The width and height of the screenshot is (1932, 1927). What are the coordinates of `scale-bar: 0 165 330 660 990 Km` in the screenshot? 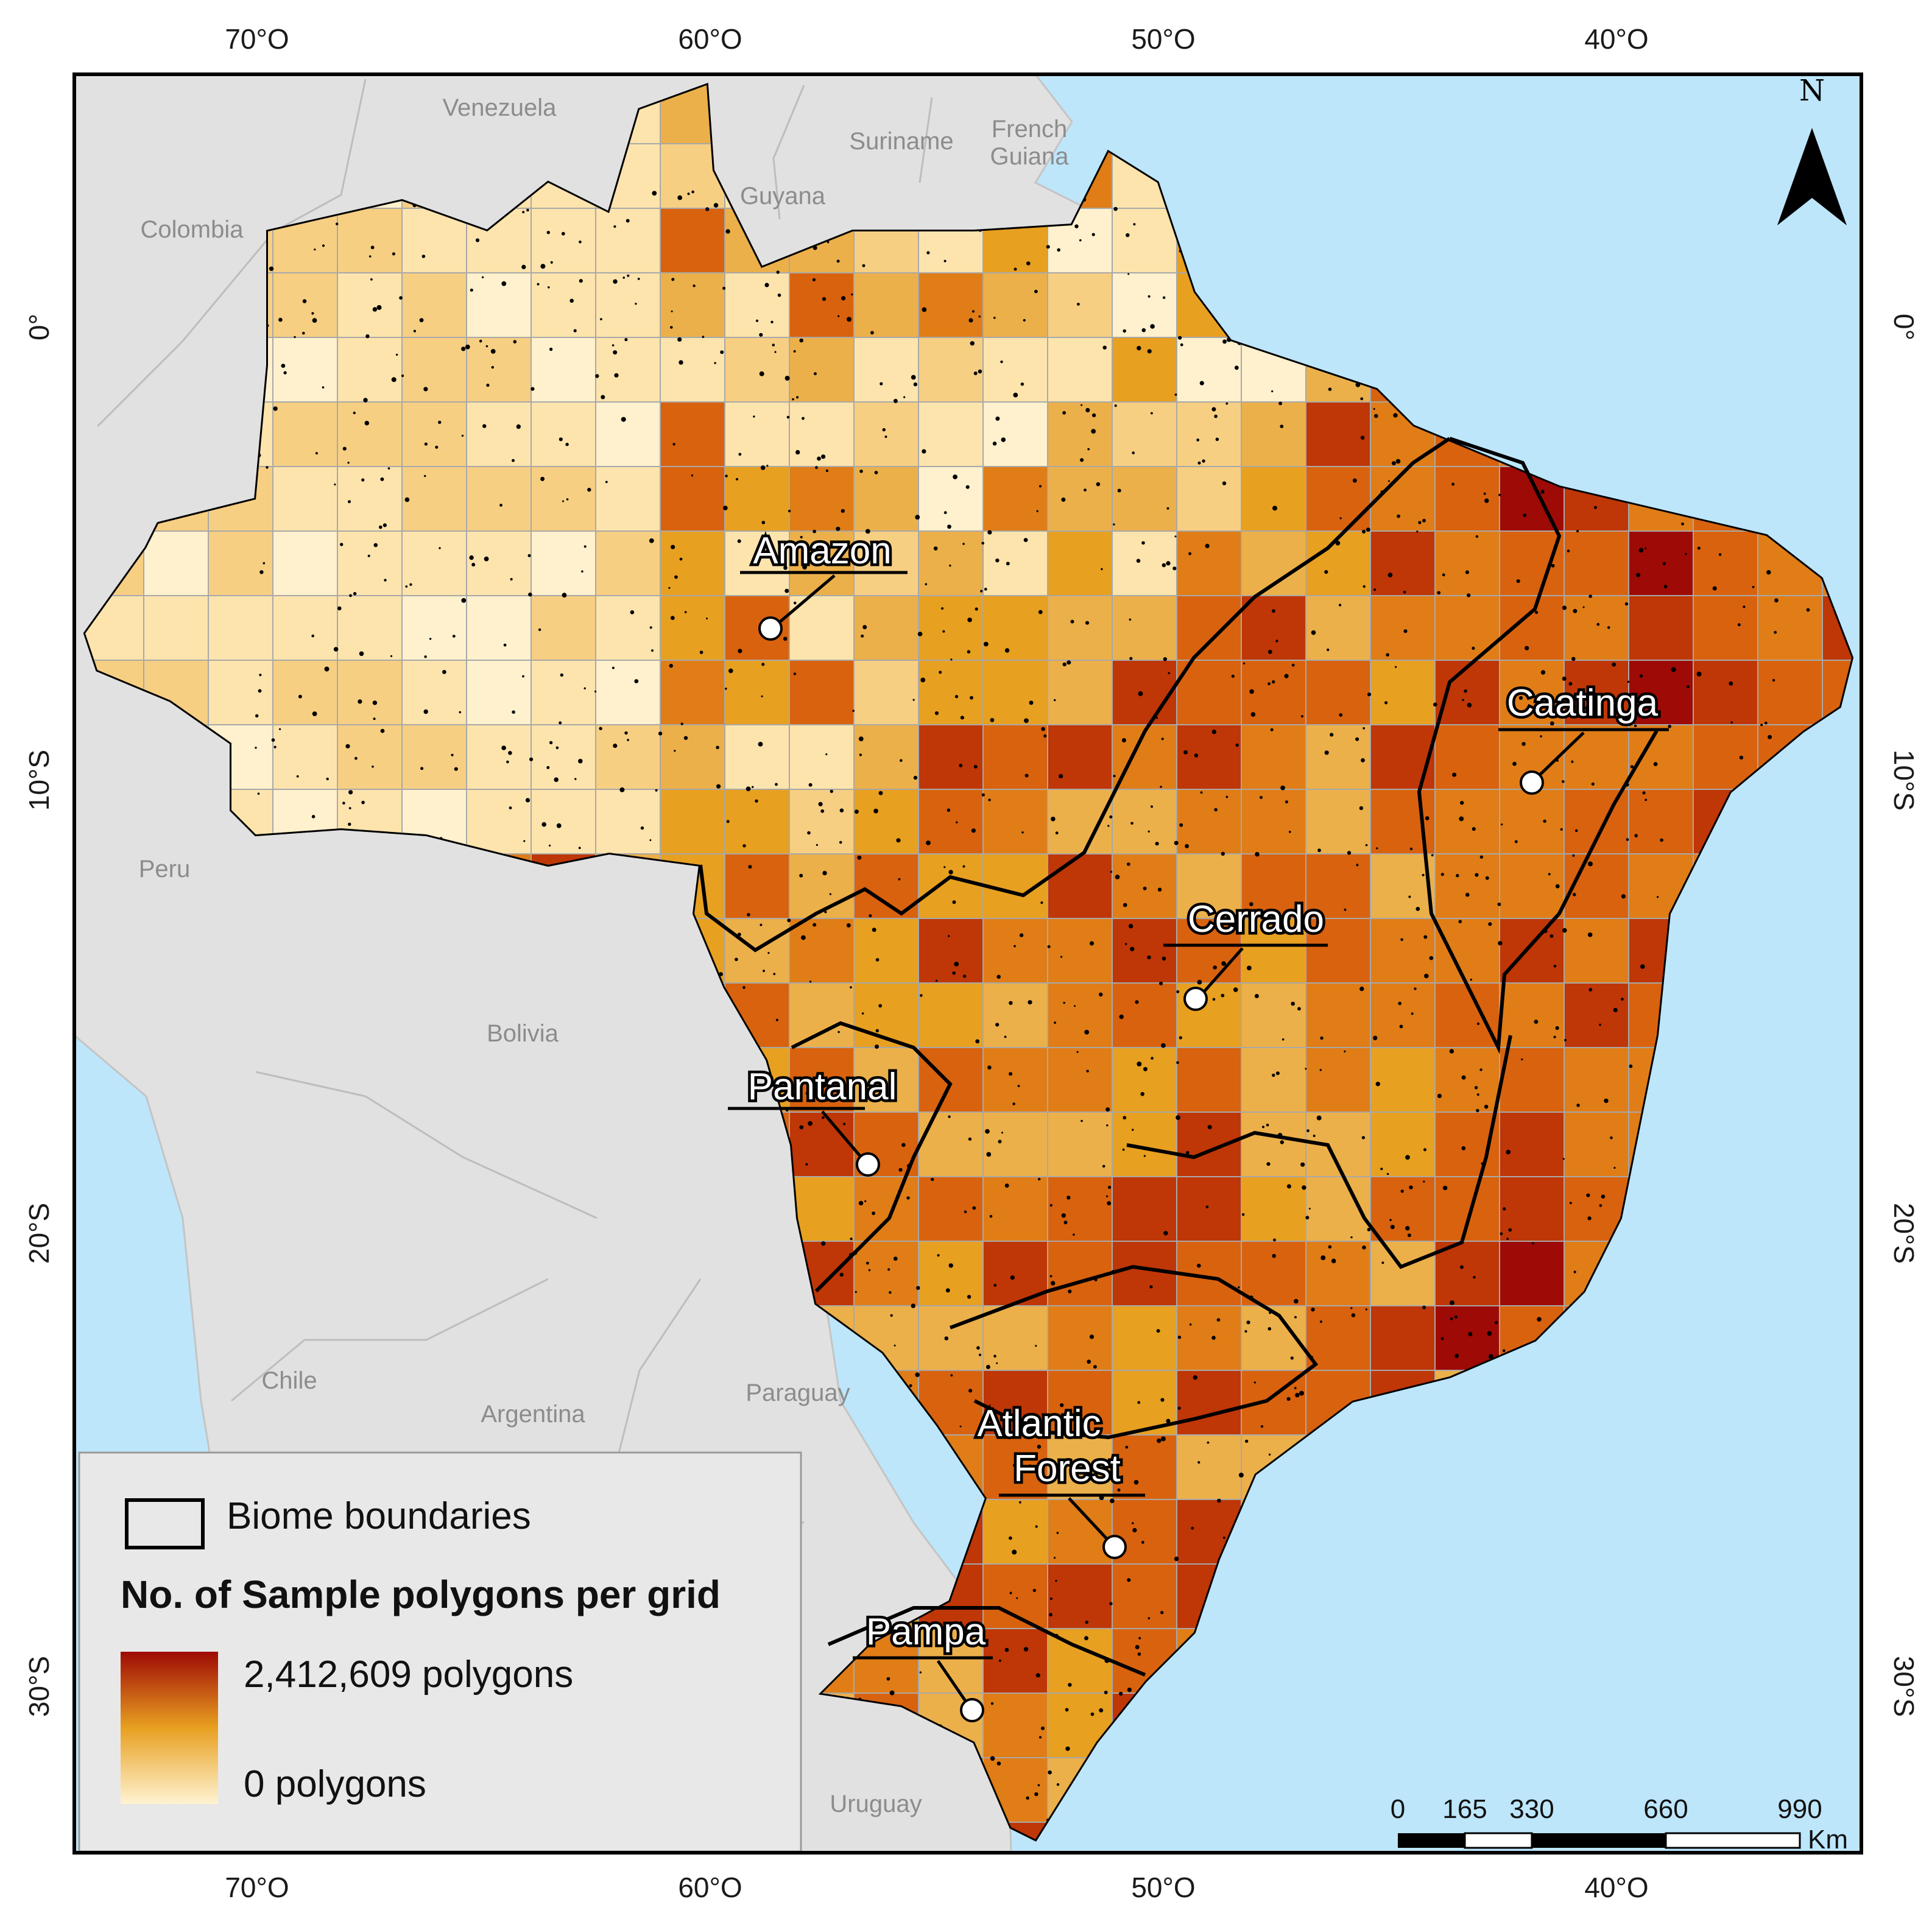 It's located at (1619, 1823).